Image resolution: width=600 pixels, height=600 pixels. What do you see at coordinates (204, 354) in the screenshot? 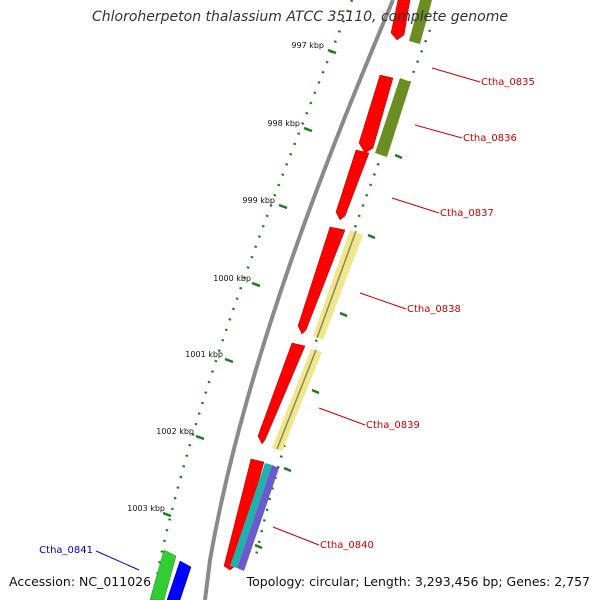
I see `tick-label-1001: 1001 kbp` at bounding box center [204, 354].